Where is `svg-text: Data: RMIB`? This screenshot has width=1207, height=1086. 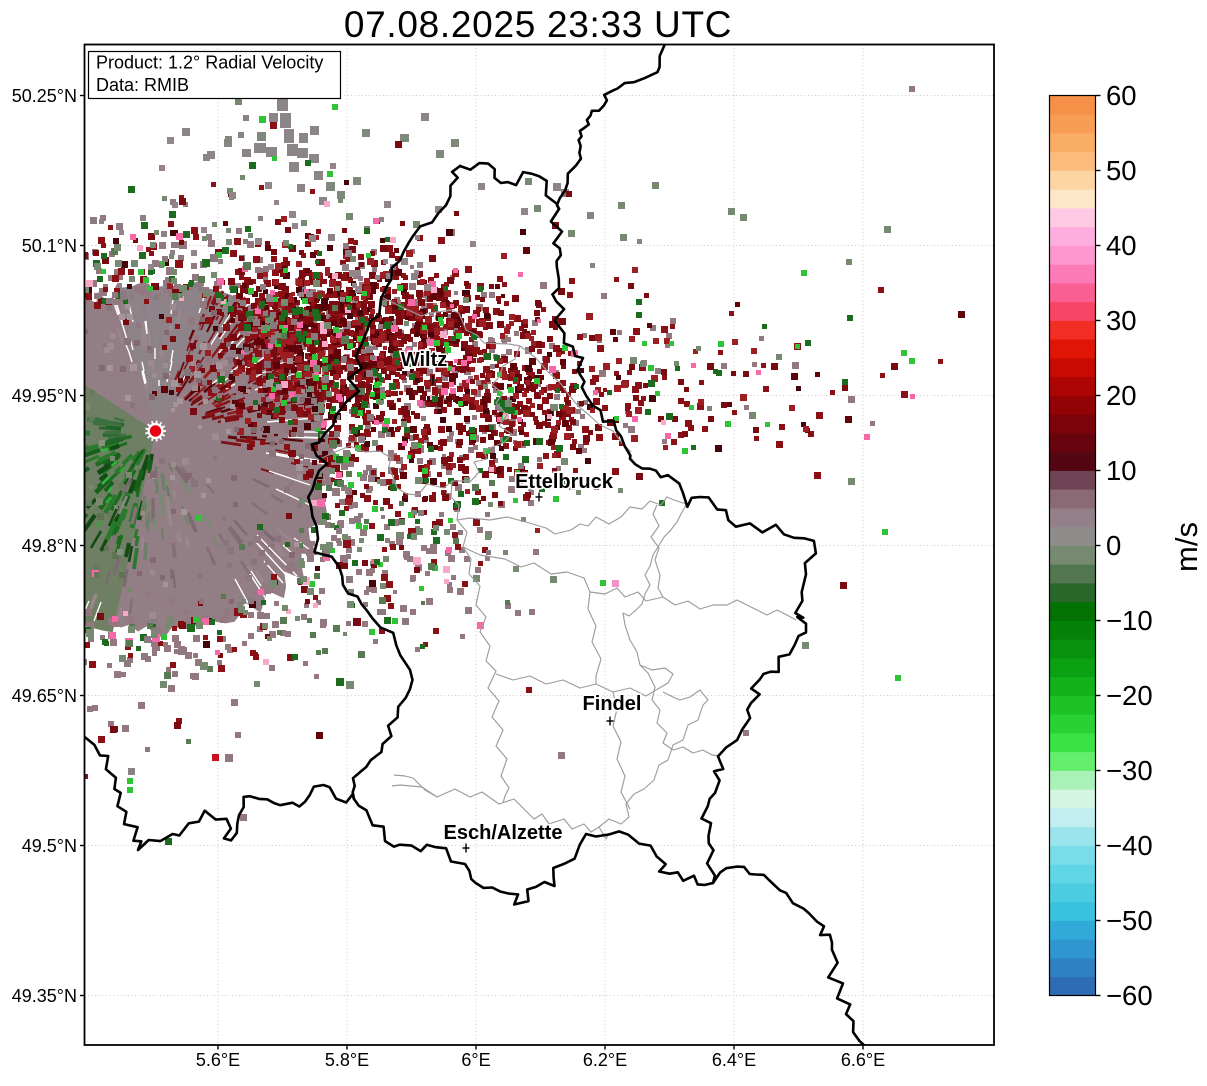 svg-text: Data: RMIB is located at coordinates (142, 85).